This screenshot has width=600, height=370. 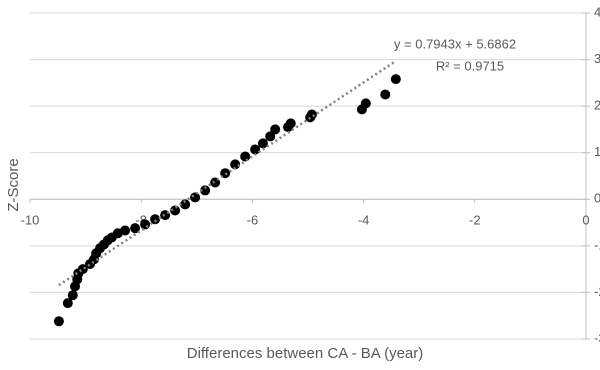 I want to click on y-tick-label: -3, so click(x=597, y=337).